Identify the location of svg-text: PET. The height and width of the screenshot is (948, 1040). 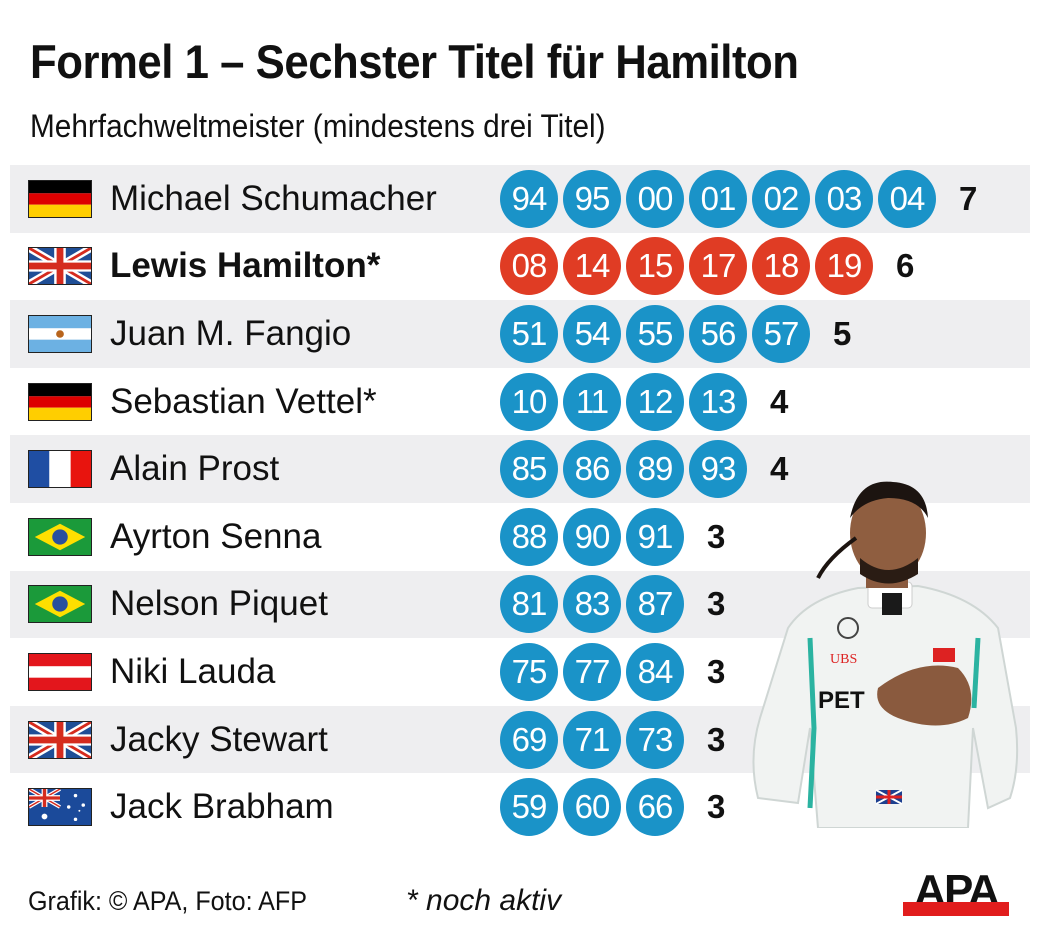
(841, 700).